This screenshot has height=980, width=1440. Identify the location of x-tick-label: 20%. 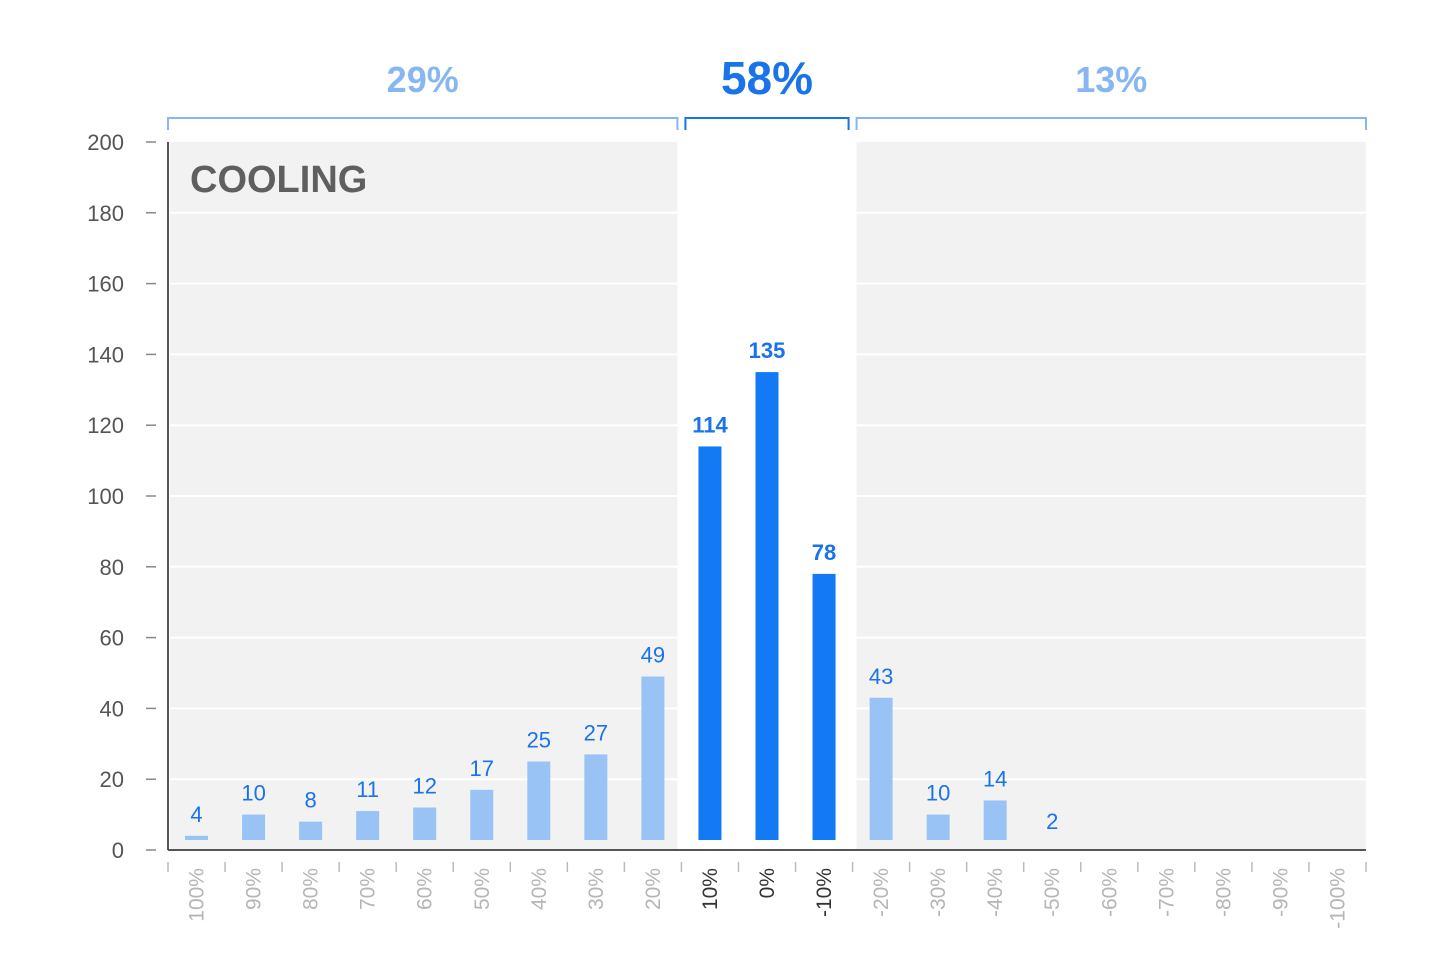
(653, 889).